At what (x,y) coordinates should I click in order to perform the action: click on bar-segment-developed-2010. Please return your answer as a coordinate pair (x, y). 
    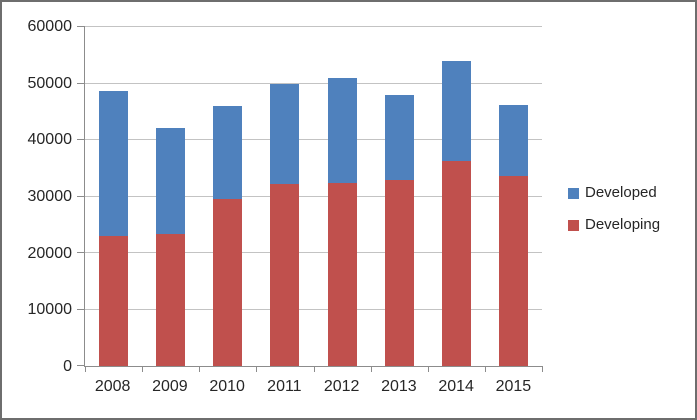
    Looking at the image, I should click on (228, 153).